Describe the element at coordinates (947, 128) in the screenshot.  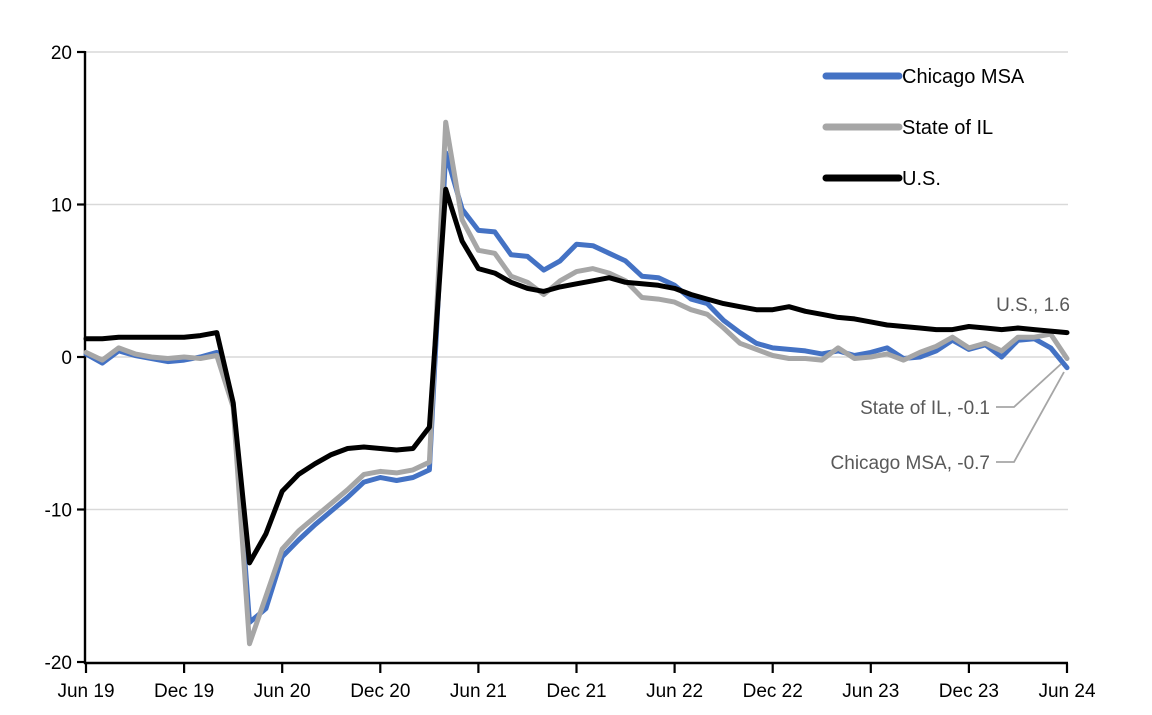
I see `legend-label-state-of-il: State of IL` at that location.